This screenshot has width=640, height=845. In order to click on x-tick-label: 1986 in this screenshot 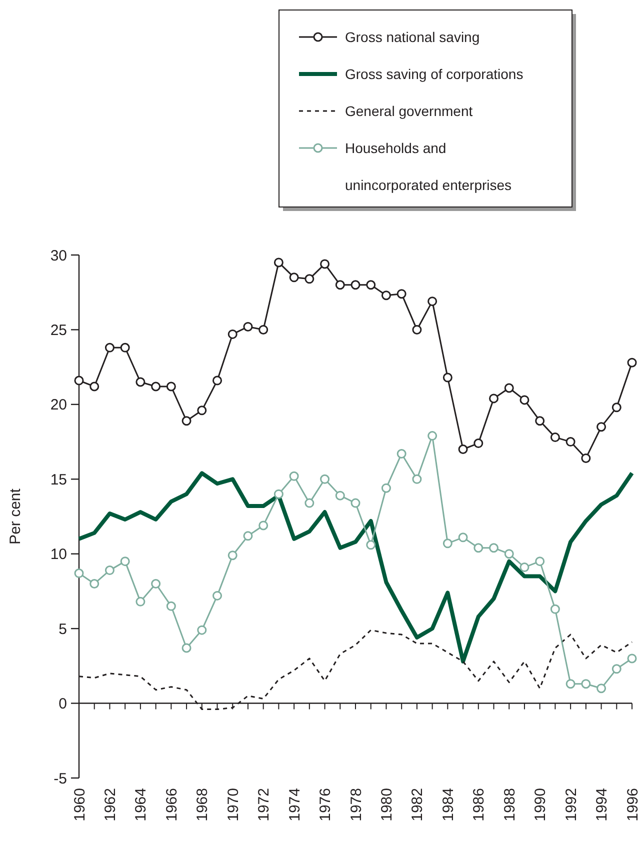, I will do `click(479, 805)`.